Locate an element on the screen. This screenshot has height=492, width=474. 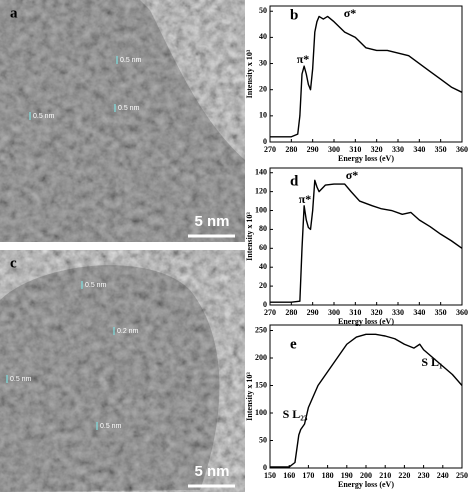
x-tick-label: 180 is located at coordinates (328, 475).